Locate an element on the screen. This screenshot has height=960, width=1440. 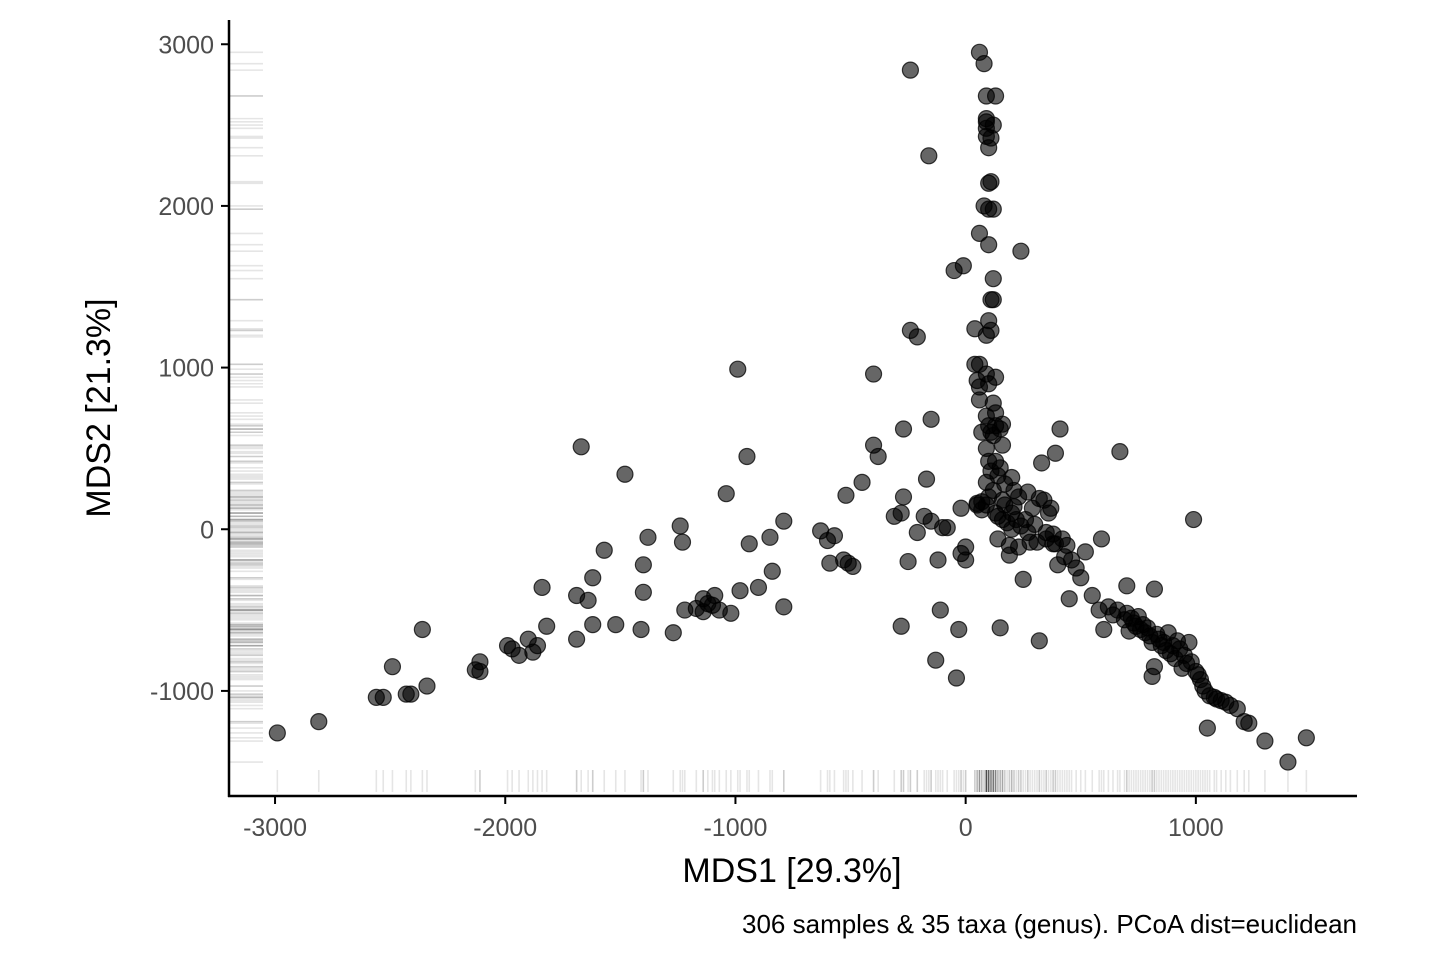
y-tick-label: 3000 is located at coordinates (186, 45).